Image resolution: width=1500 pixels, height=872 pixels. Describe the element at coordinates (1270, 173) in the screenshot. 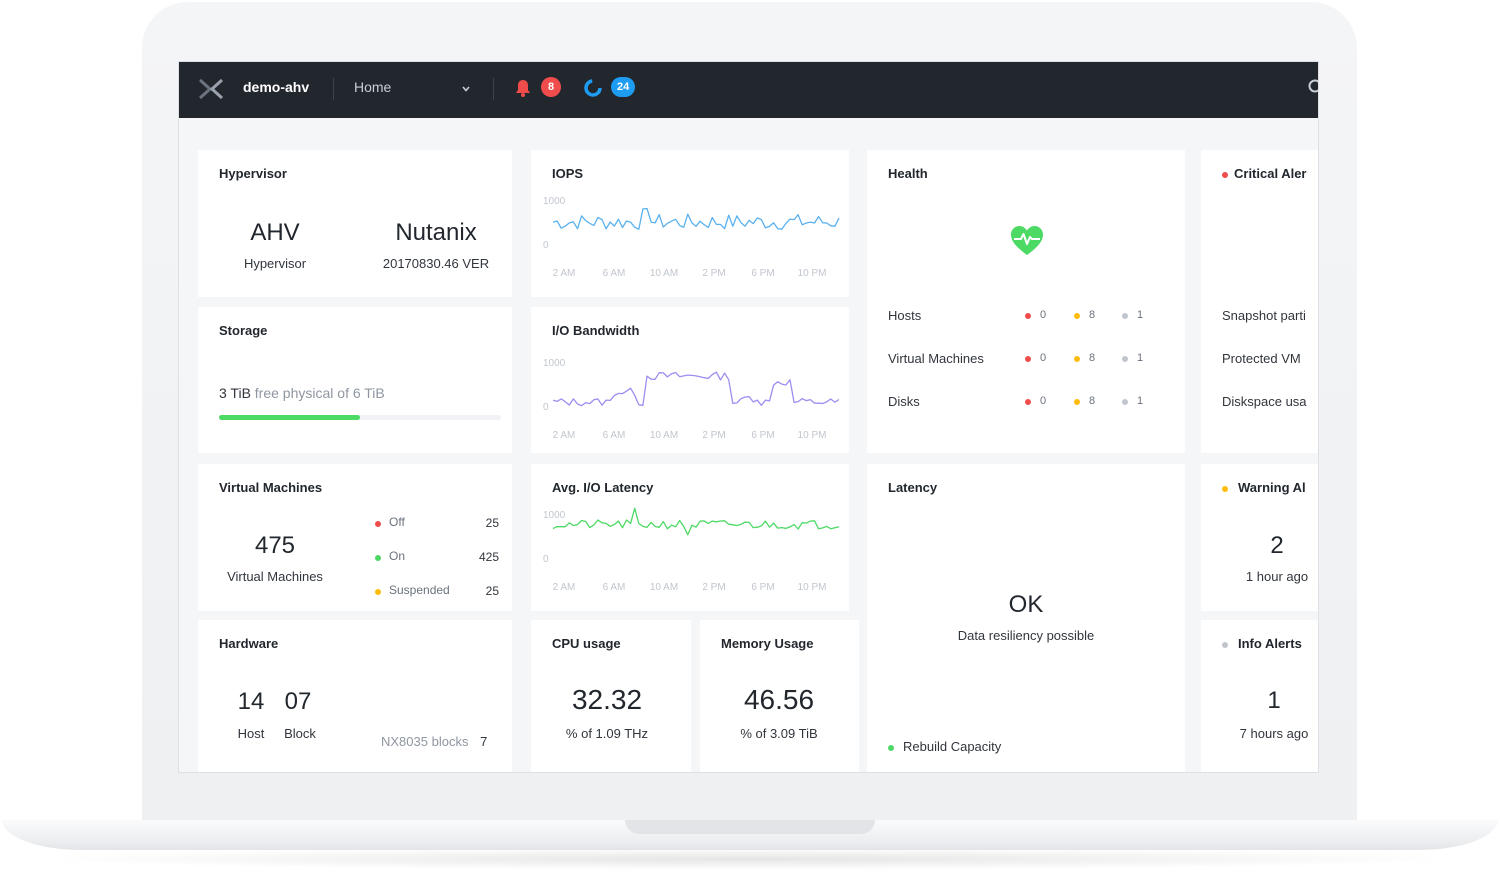

I see `widget-title: Critical Aler` at that location.